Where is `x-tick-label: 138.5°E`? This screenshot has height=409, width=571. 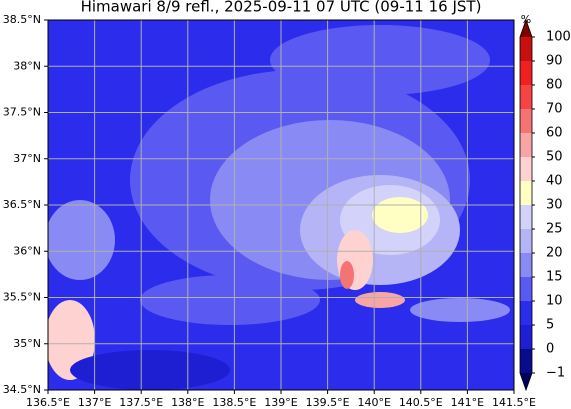 x-tick-label: 138.5°E is located at coordinates (234, 402).